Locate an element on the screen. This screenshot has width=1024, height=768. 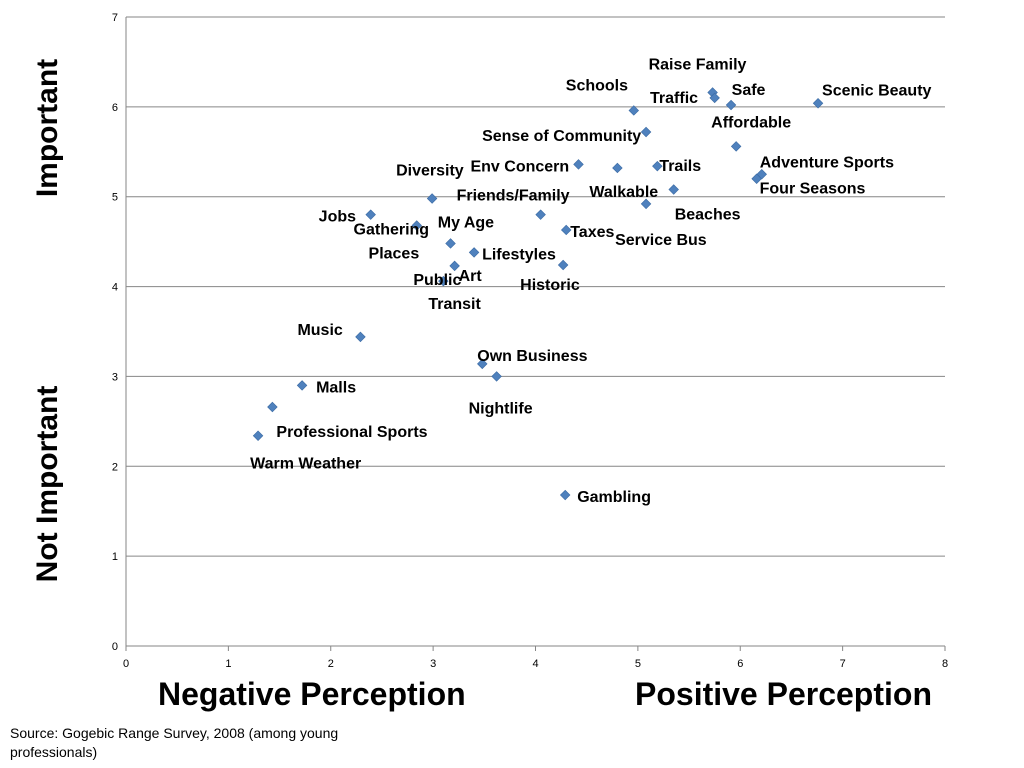
data-point-label: Nightlife is located at coordinates (501, 408).